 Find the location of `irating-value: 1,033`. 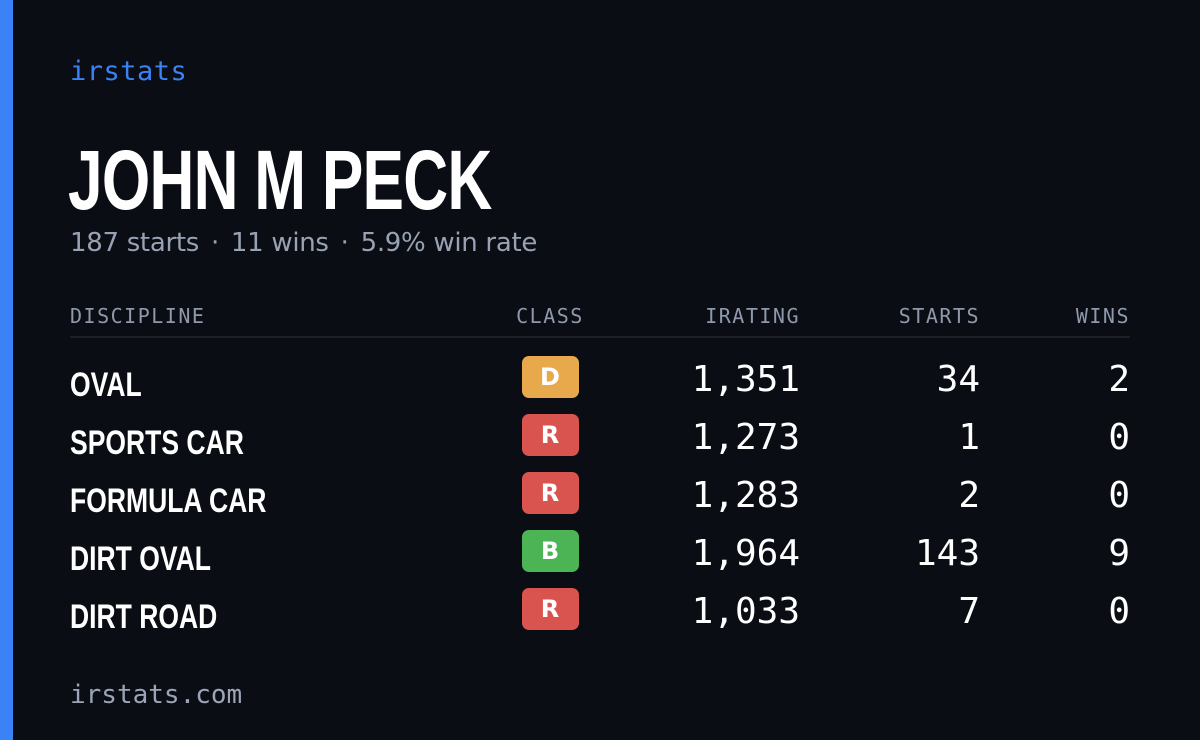

irating-value: 1,033 is located at coordinates (745, 611).